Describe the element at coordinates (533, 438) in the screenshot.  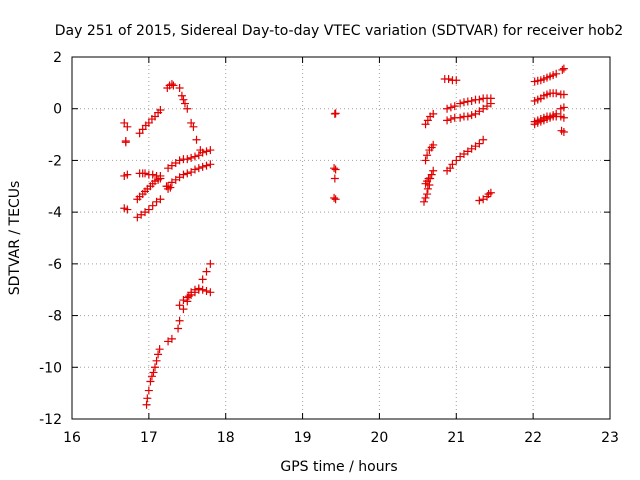
I see `x-tick-label: 22` at that location.